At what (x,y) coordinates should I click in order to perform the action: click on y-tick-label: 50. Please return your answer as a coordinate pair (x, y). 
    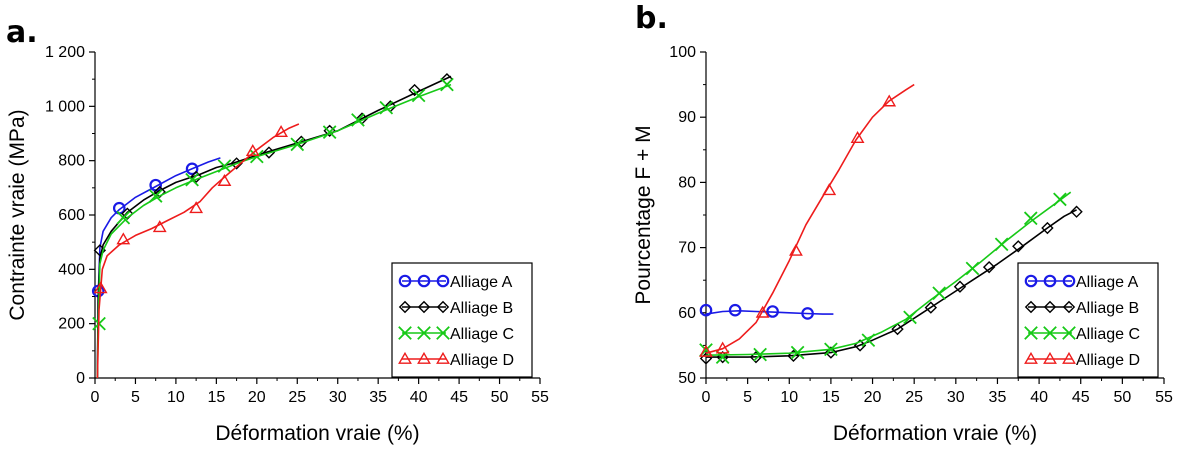
    Looking at the image, I should click on (687, 378).